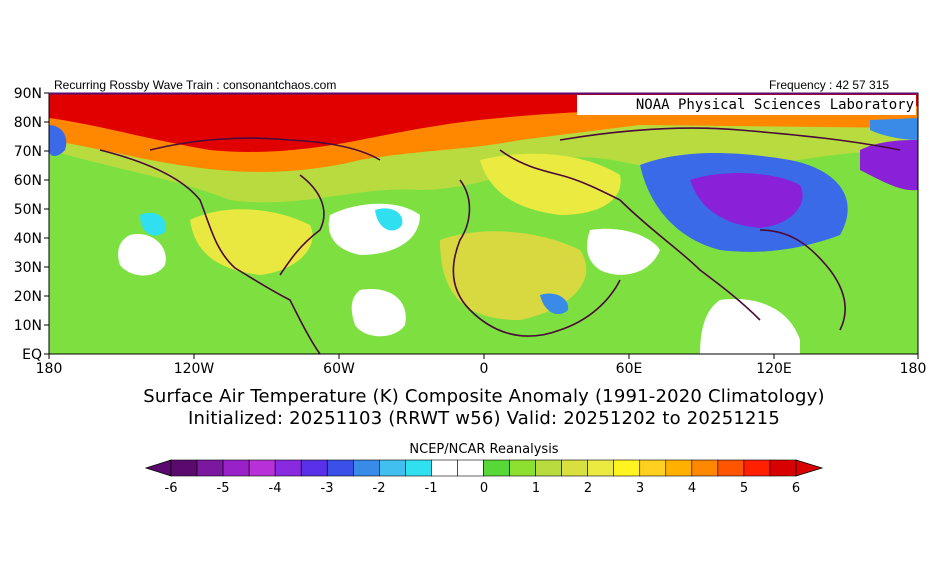 The height and width of the screenshot is (580, 930). Describe the element at coordinates (889, 165) in the screenshot. I see `east-siberia-cold-patch` at that location.